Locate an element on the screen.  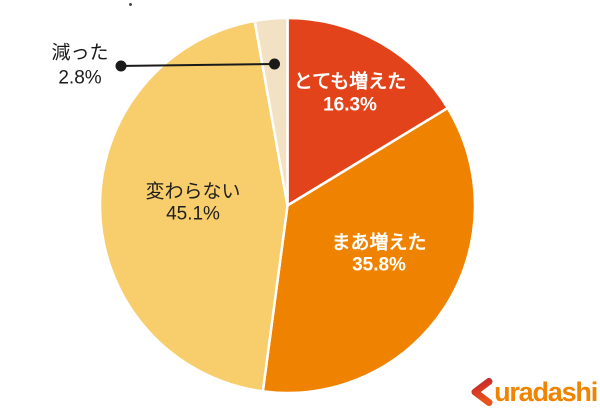
callout-line is located at coordinates (197, 65).